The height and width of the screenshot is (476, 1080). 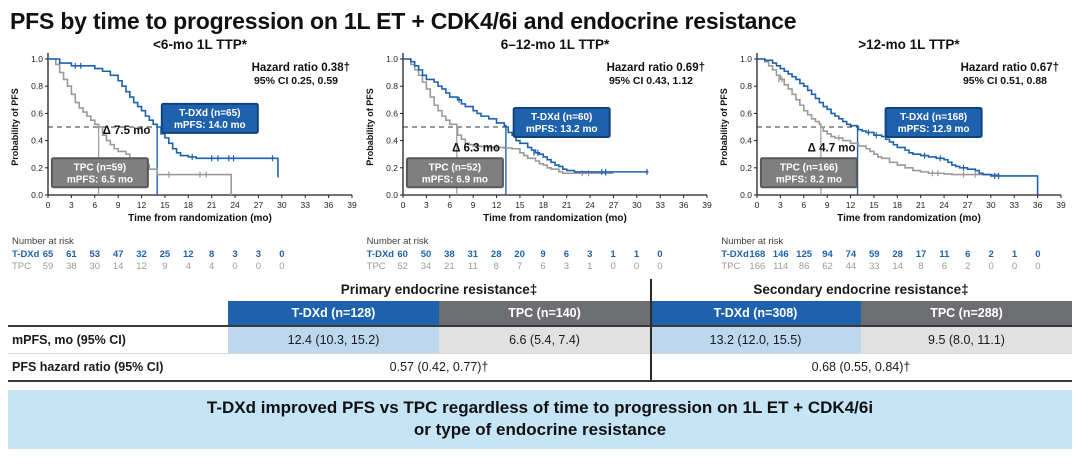 I want to click on ci-text: 95% CI 0.25, 0.59, so click(x=296, y=81).